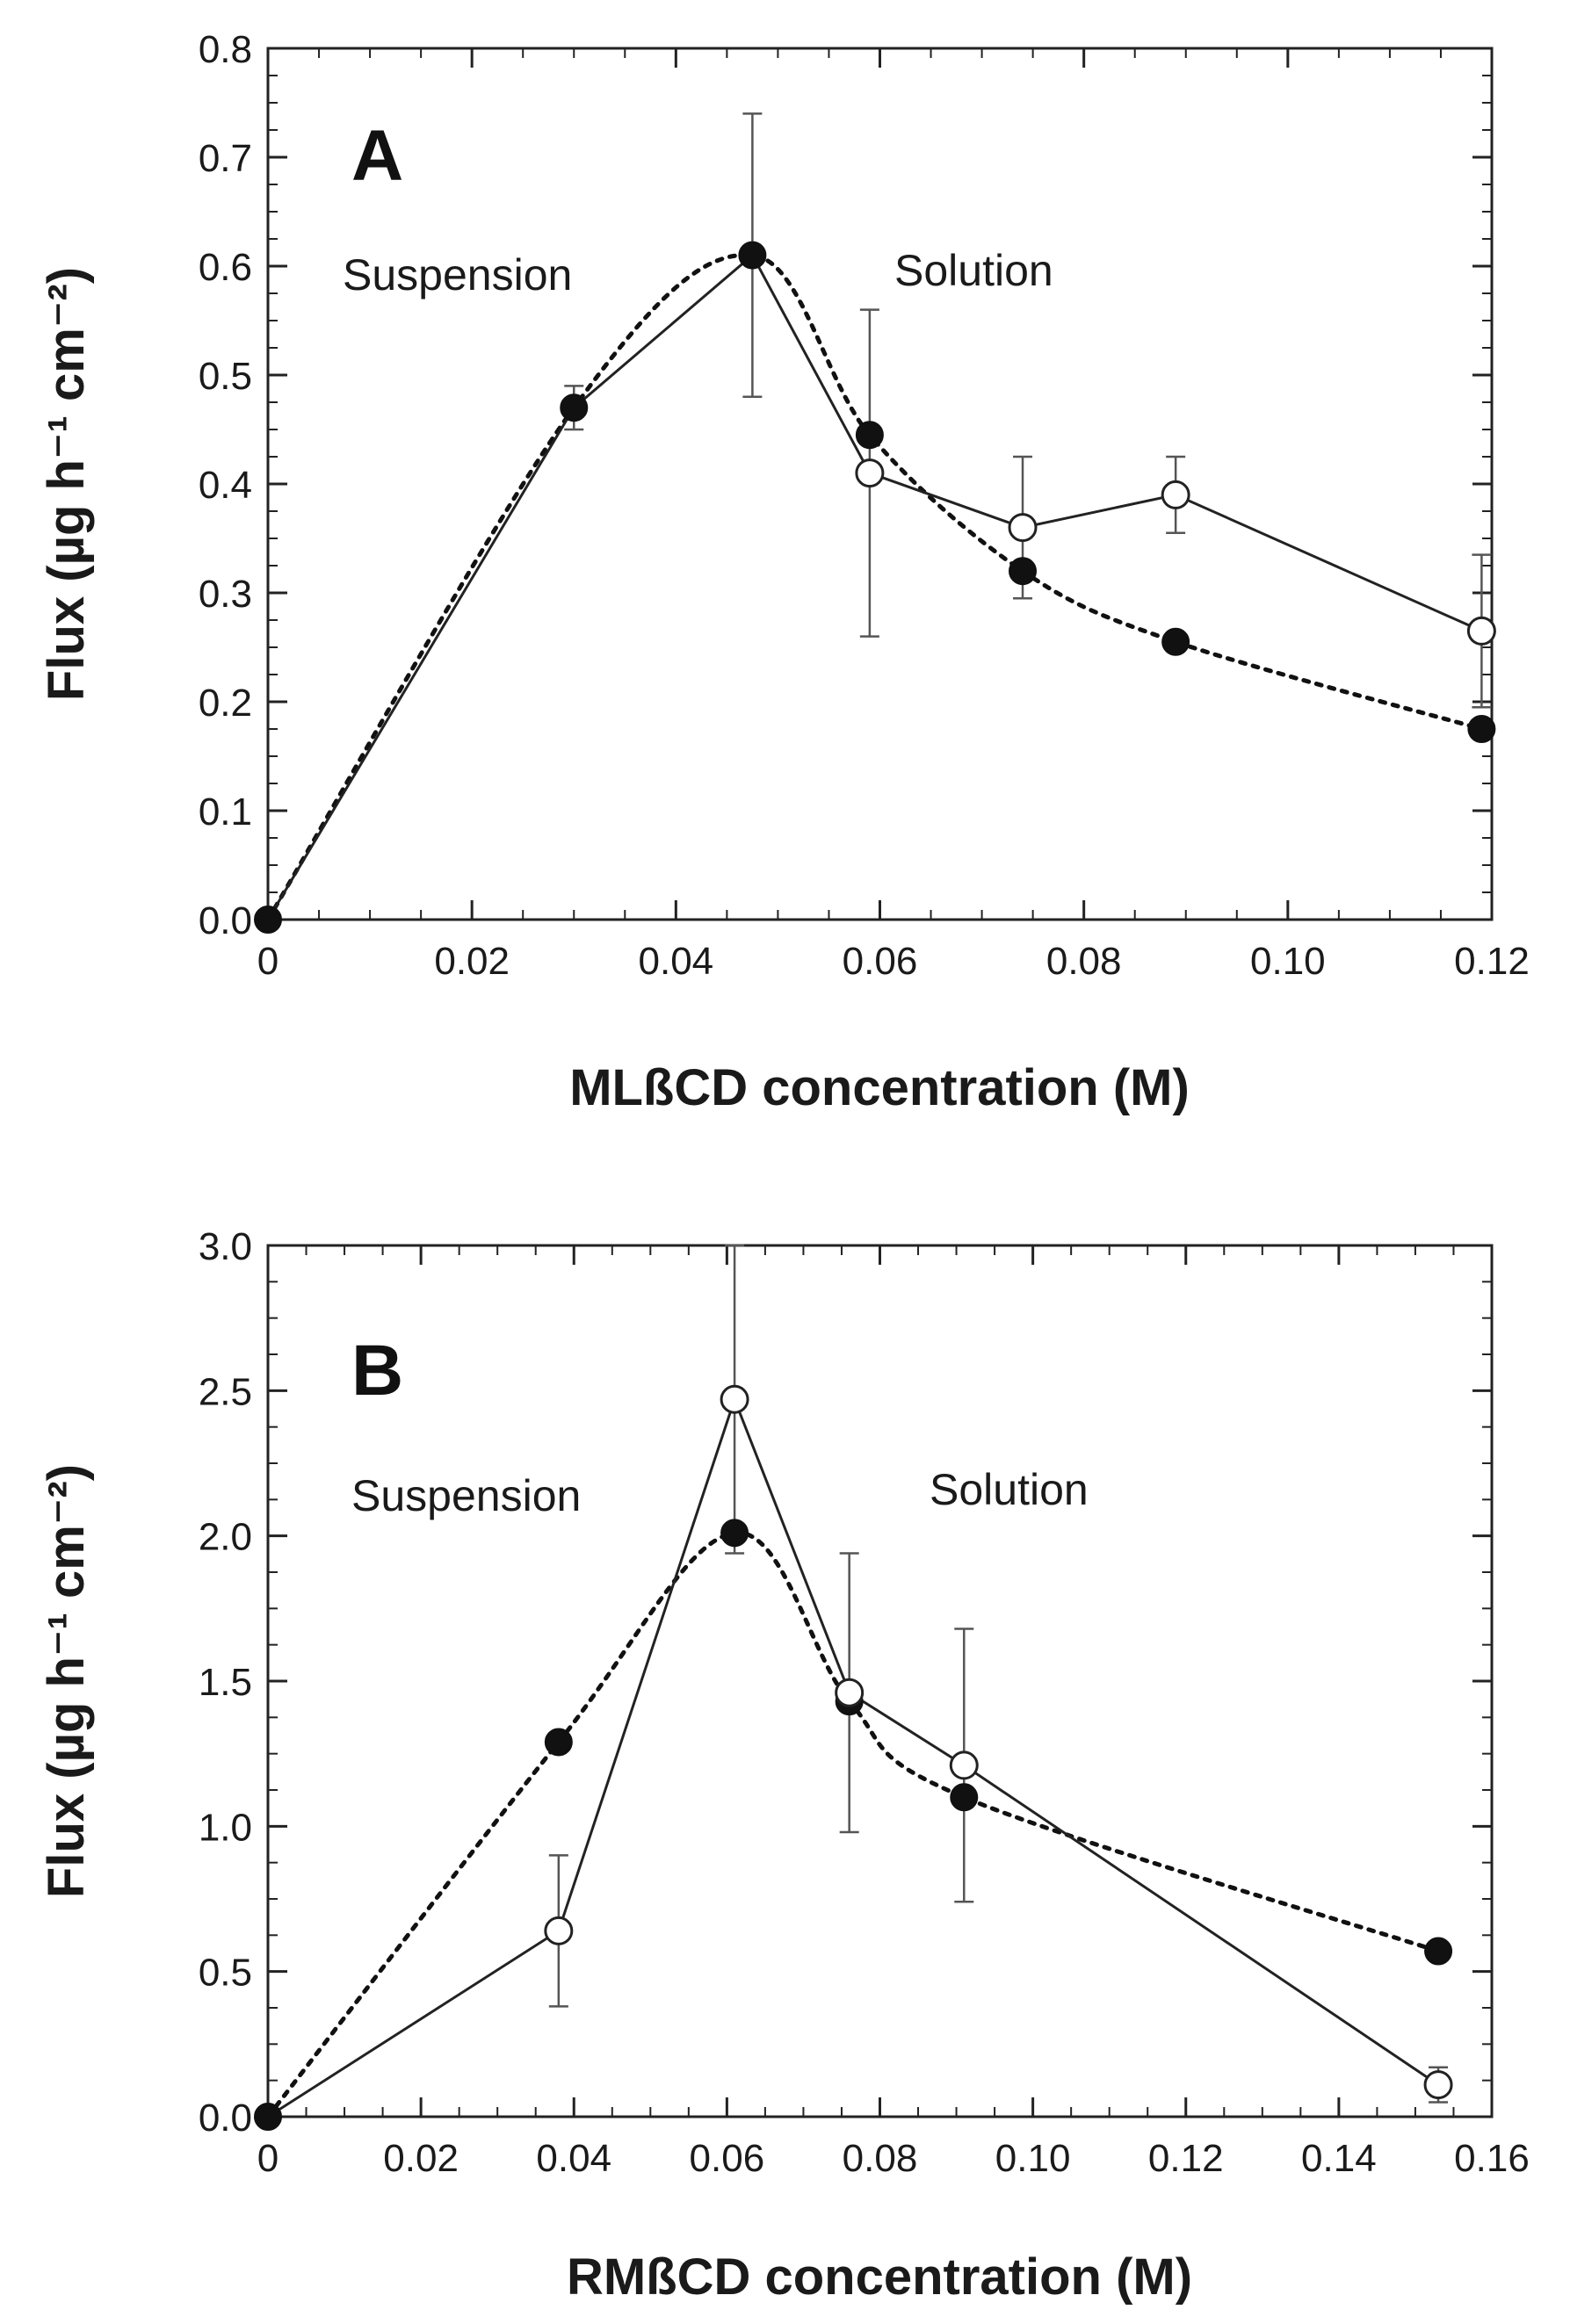 The image size is (1570, 2324). I want to click on x-axis-title-a: MLßCD concentration (M), so click(879, 1087).